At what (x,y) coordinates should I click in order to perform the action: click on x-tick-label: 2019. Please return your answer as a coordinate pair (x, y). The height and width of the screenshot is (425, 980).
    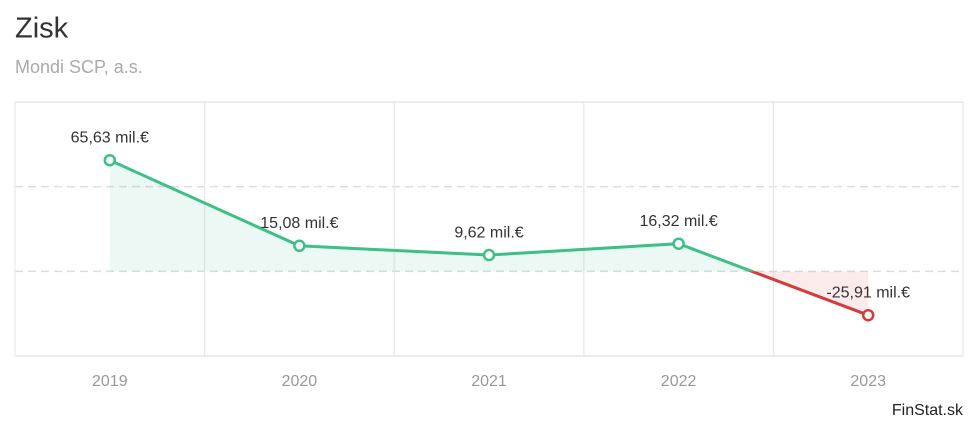
    Looking at the image, I should click on (110, 381).